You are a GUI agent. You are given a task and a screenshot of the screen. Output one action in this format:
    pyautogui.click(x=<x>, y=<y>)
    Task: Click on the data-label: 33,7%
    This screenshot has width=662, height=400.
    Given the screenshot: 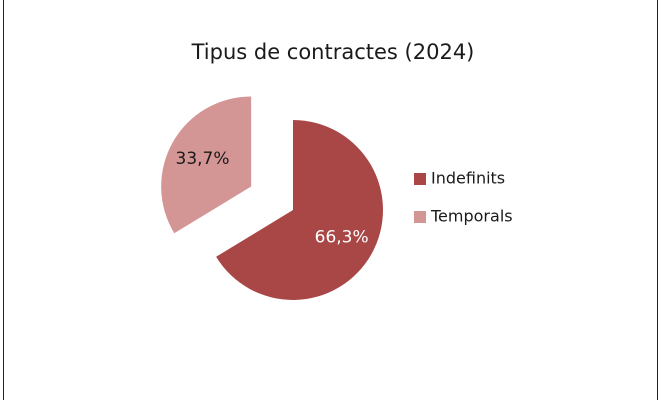 What is the action you would take?
    pyautogui.click(x=203, y=159)
    